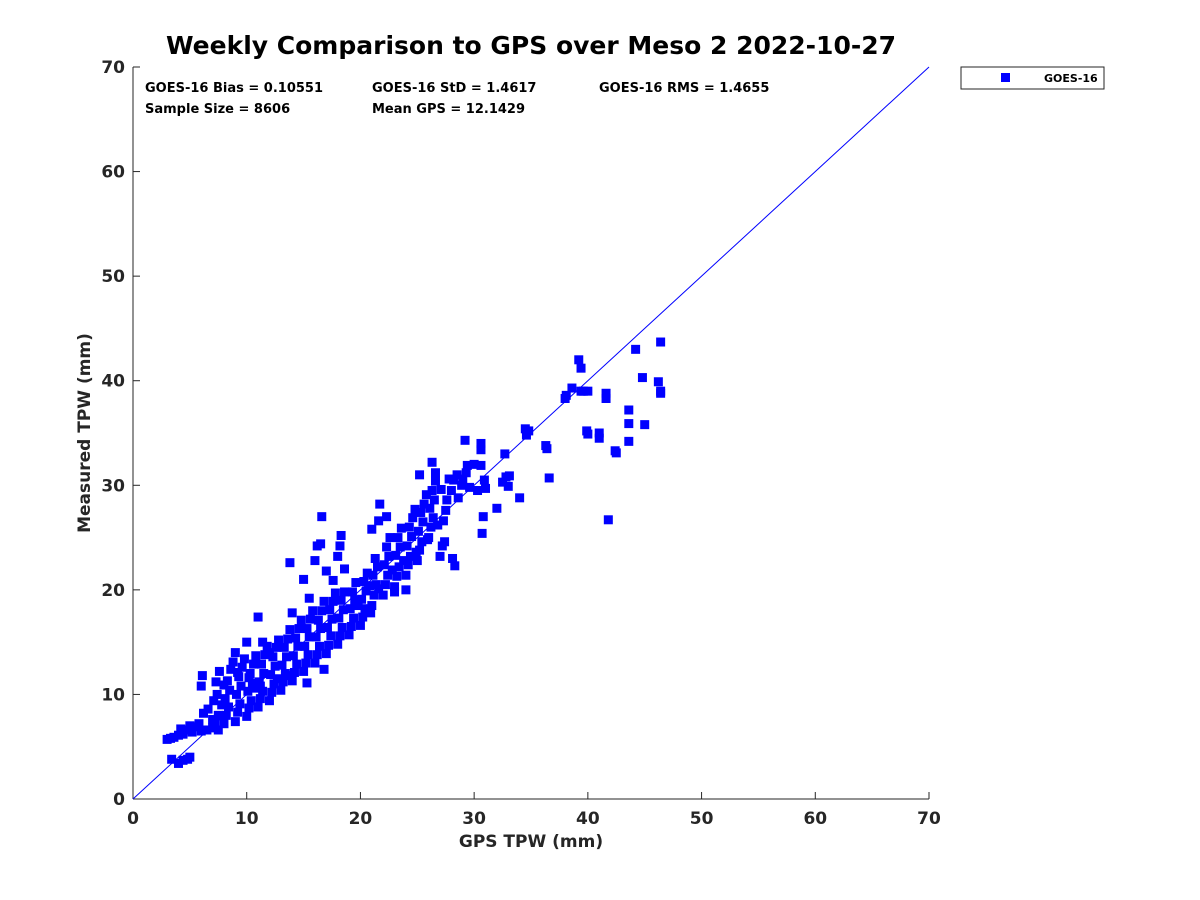 Image resolution: width=1200 pixels, height=900 pixels. What do you see at coordinates (361, 819) in the screenshot?
I see `x-tick-label: 20` at bounding box center [361, 819].